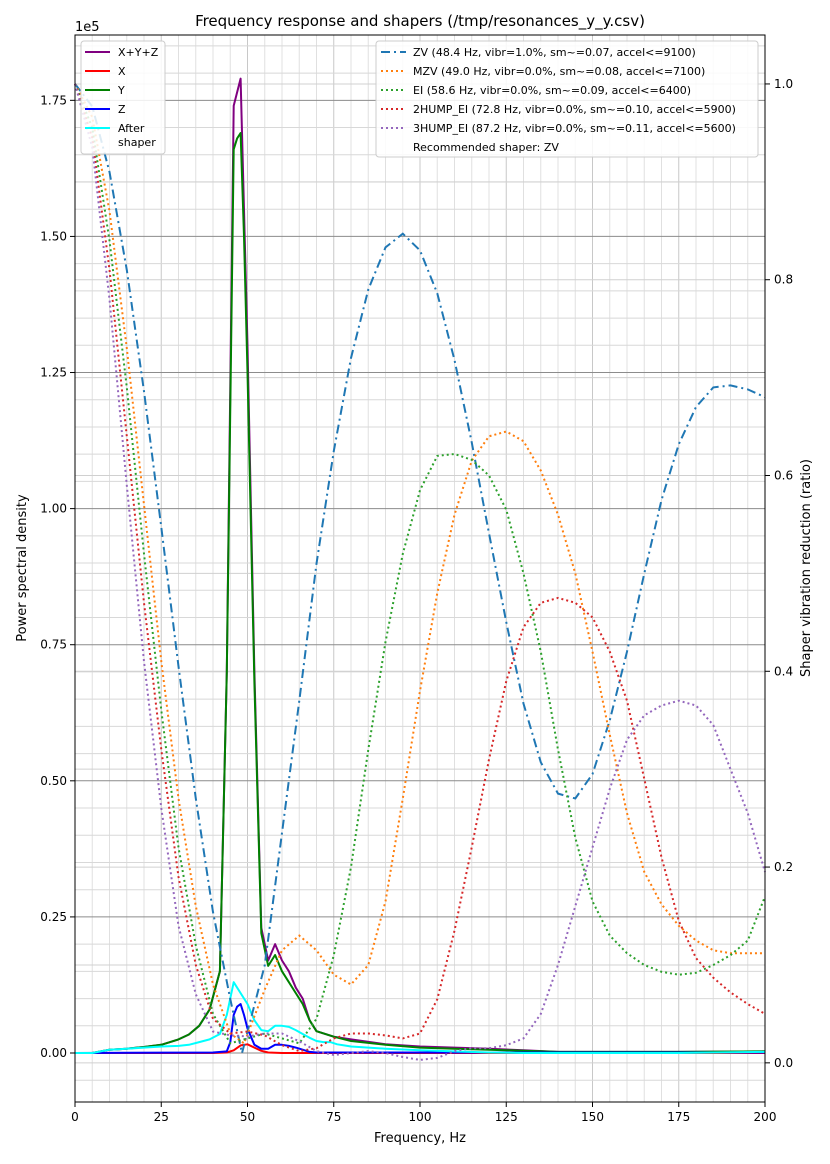 The height and width of the screenshot is (1164, 830). Describe the element at coordinates (783, 476) in the screenshot. I see `y-right-tick-label: 0.6` at that location.